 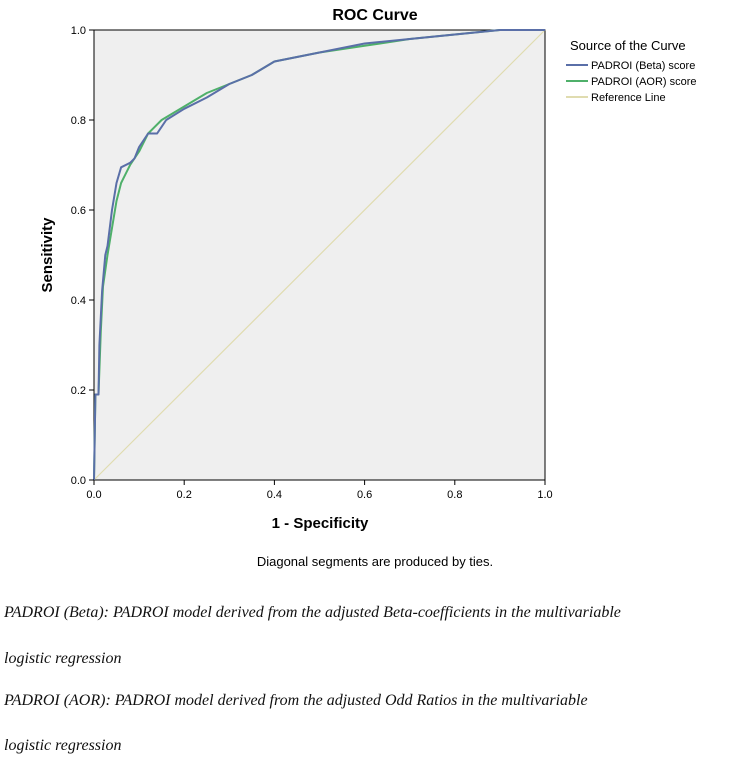 What do you see at coordinates (544, 495) in the screenshot?
I see `x-tick-label: 1.0` at bounding box center [544, 495].